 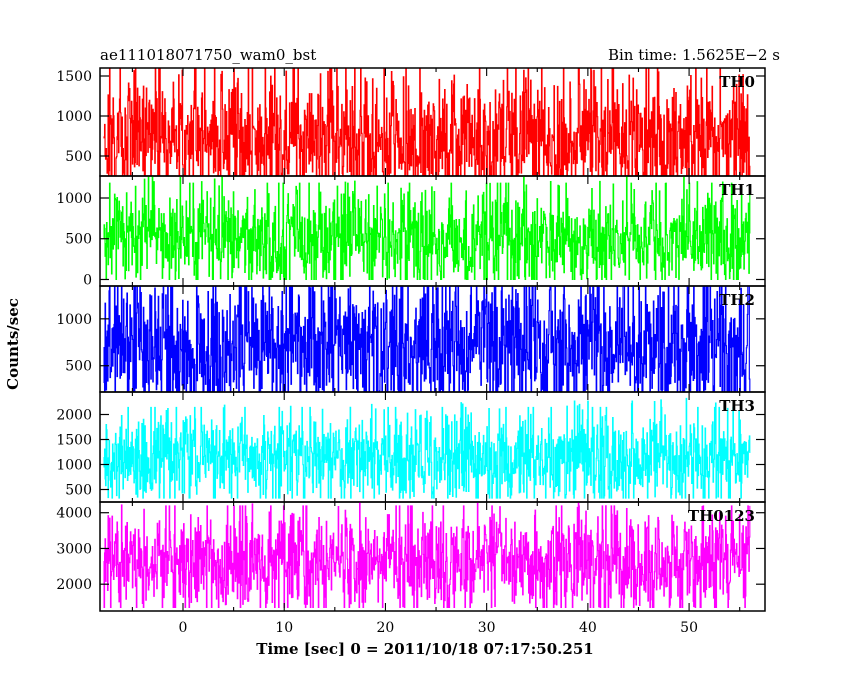 I want to click on panel-name-label: TH1, so click(x=737, y=190).